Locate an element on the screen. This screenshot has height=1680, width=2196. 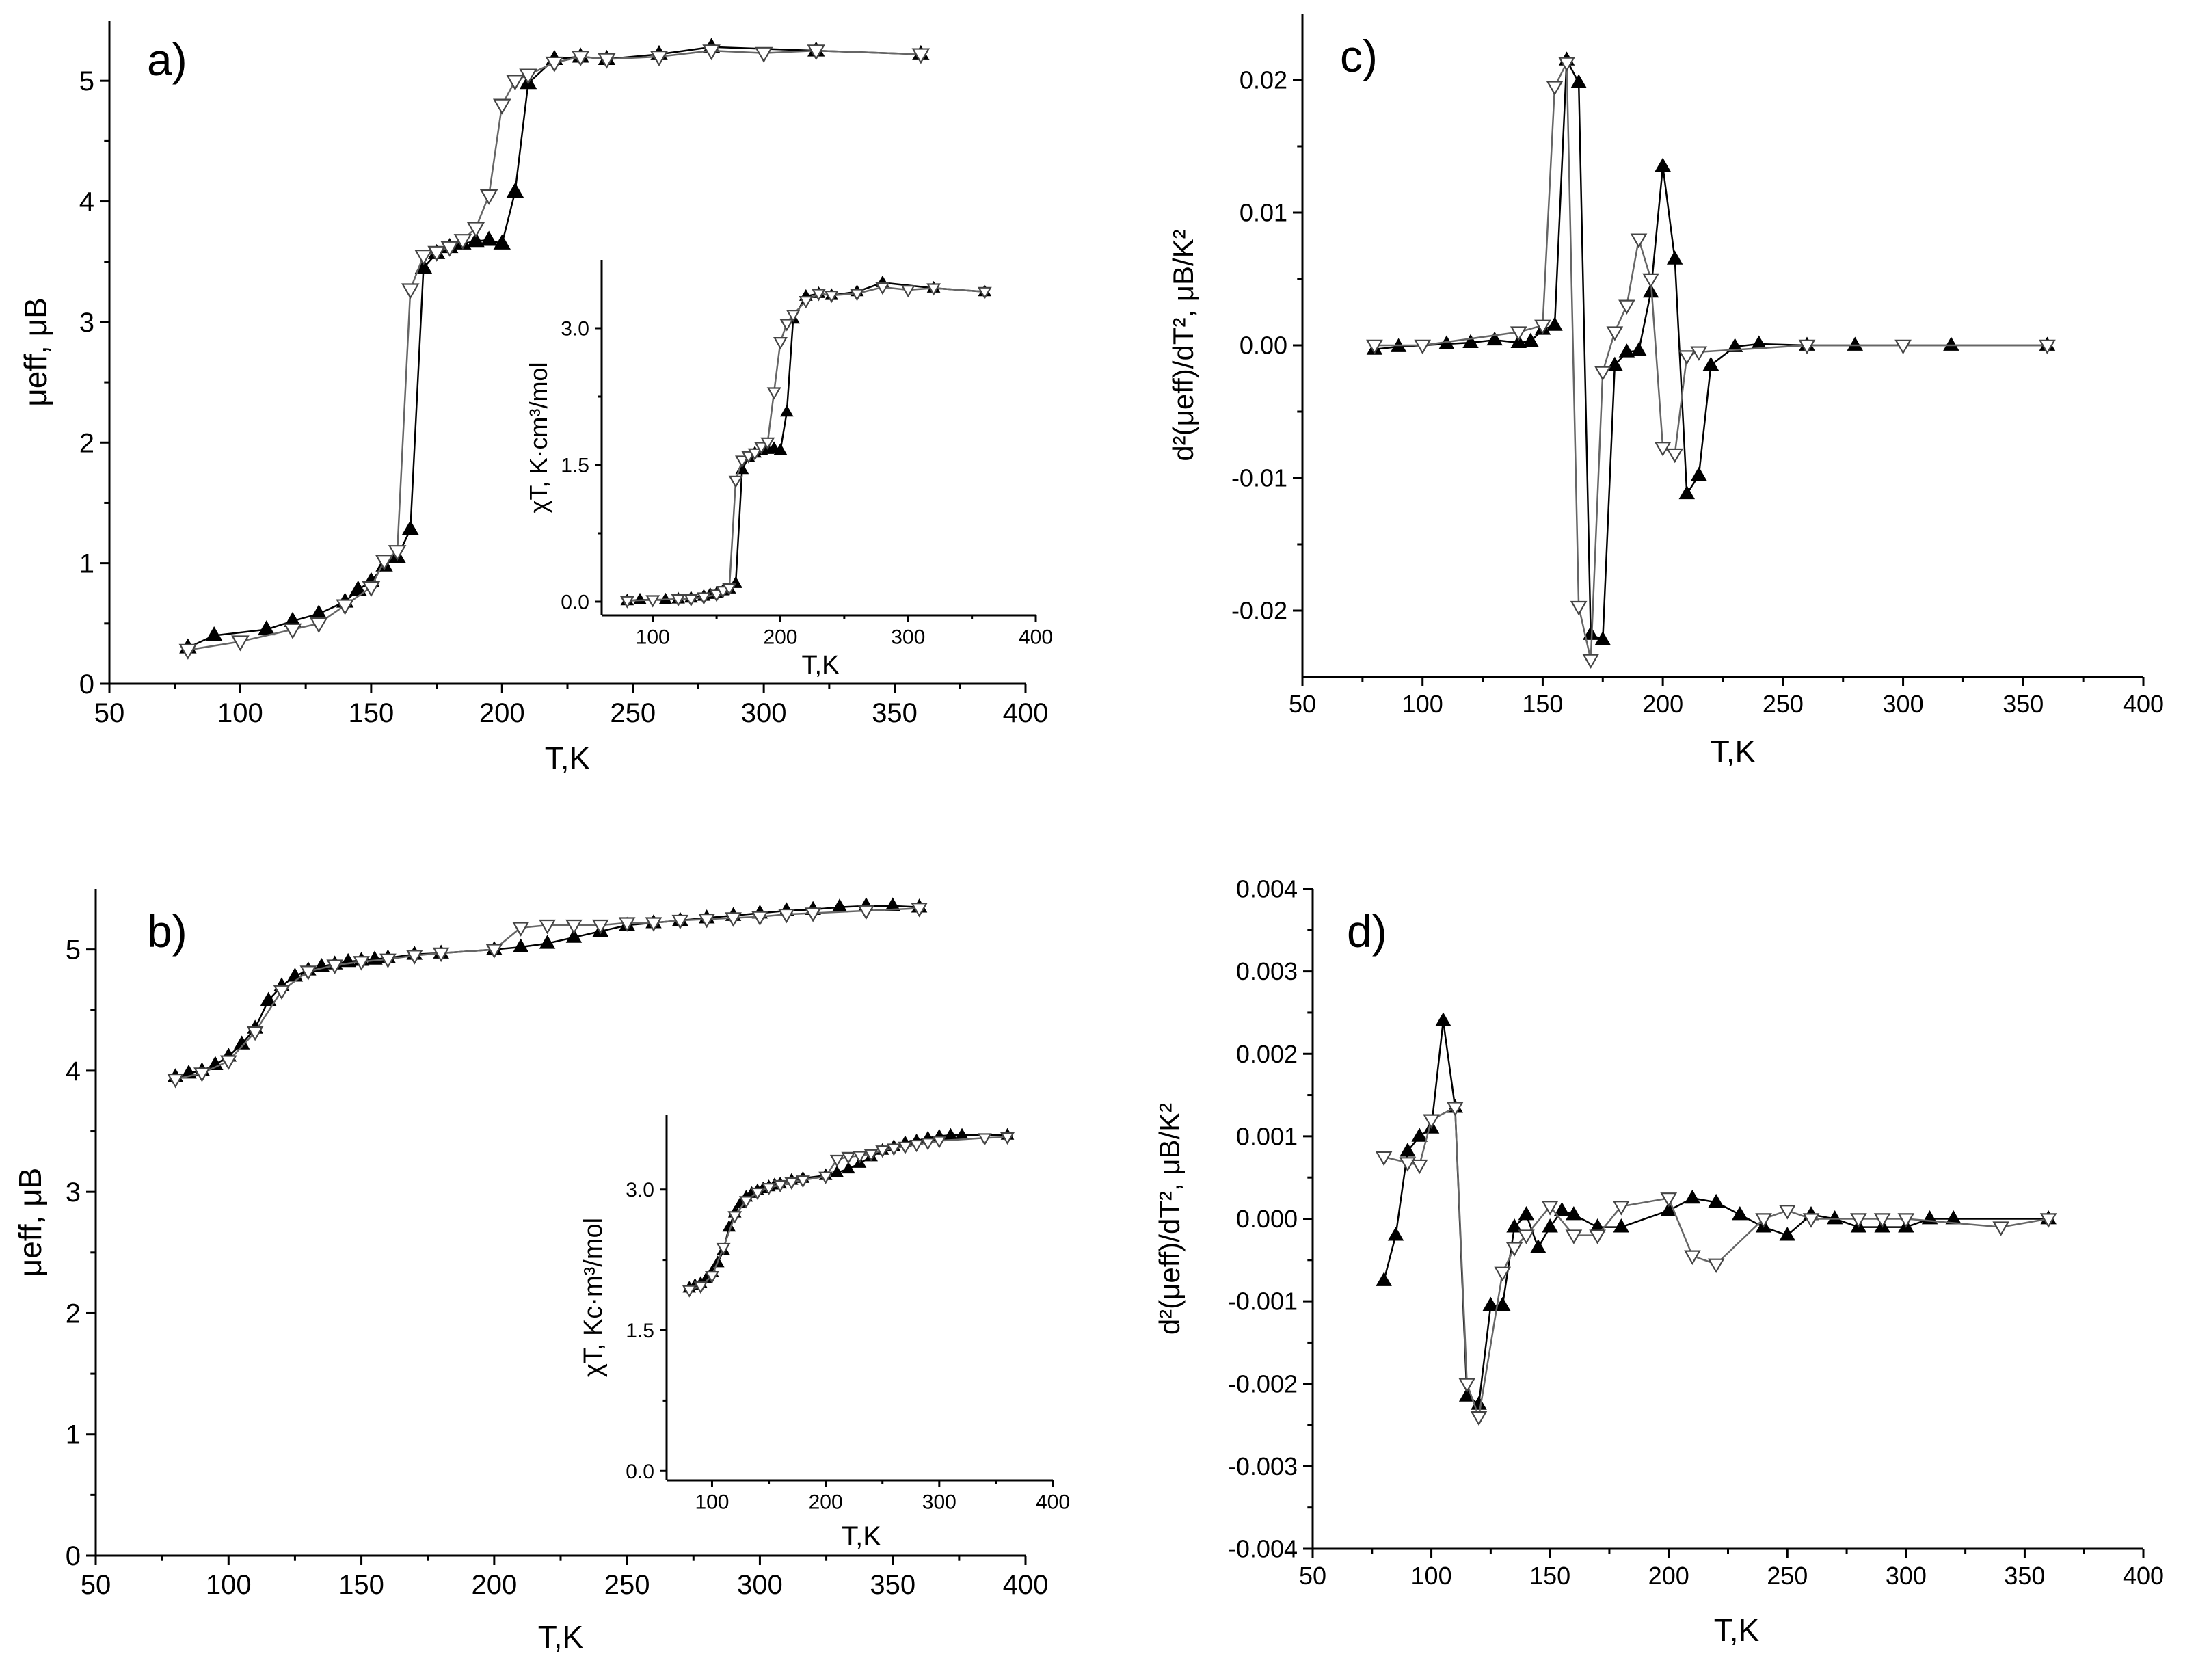
y-tick-label: 0.01 is located at coordinates (1263, 213).